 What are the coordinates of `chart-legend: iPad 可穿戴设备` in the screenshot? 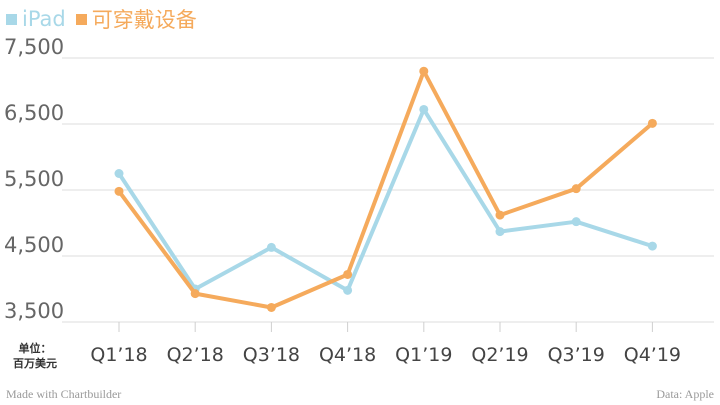 It's located at (106, 19).